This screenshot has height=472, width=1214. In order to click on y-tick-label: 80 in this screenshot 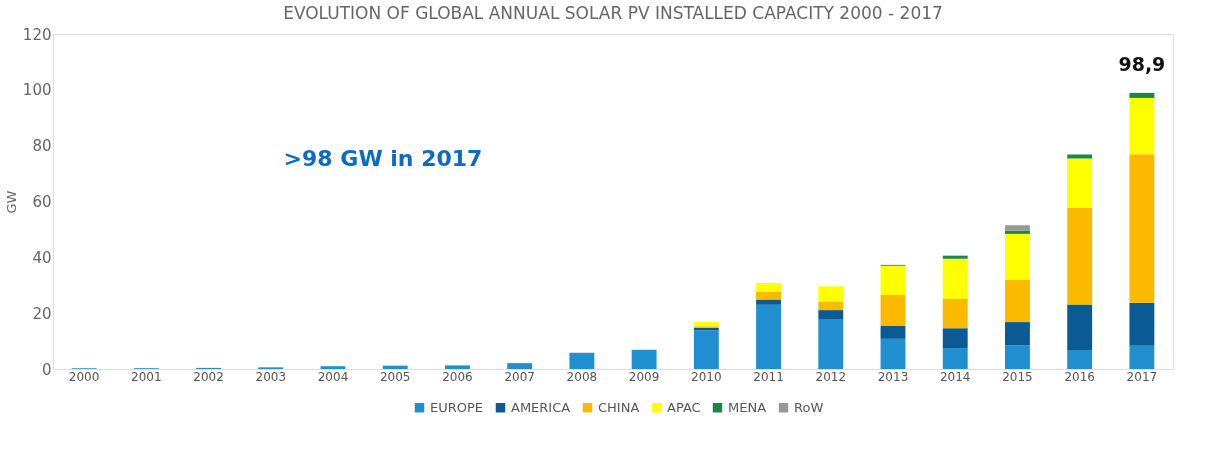, I will do `click(42, 146)`.